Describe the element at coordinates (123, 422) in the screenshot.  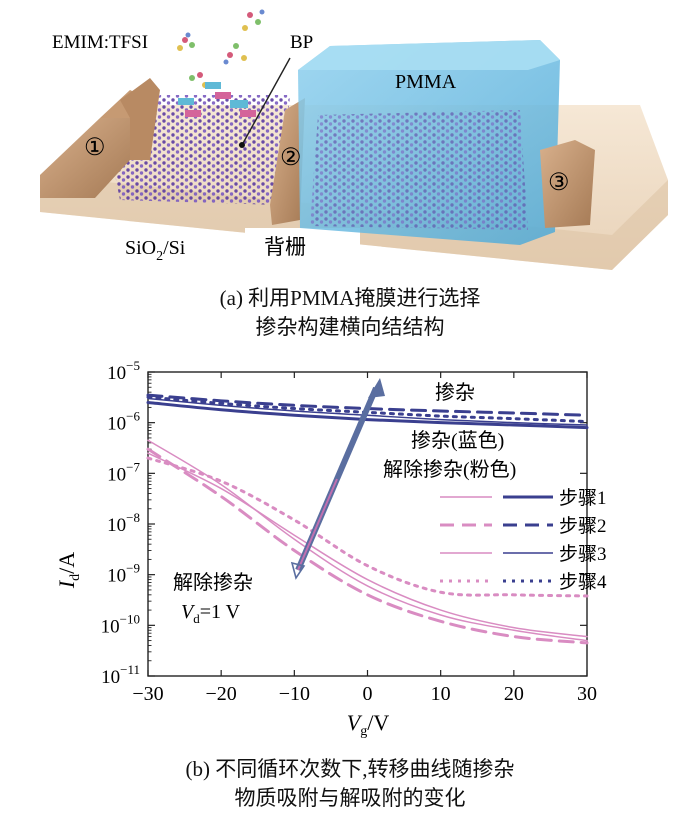
I see `y-tick-label: 10⁻⁶` at that location.